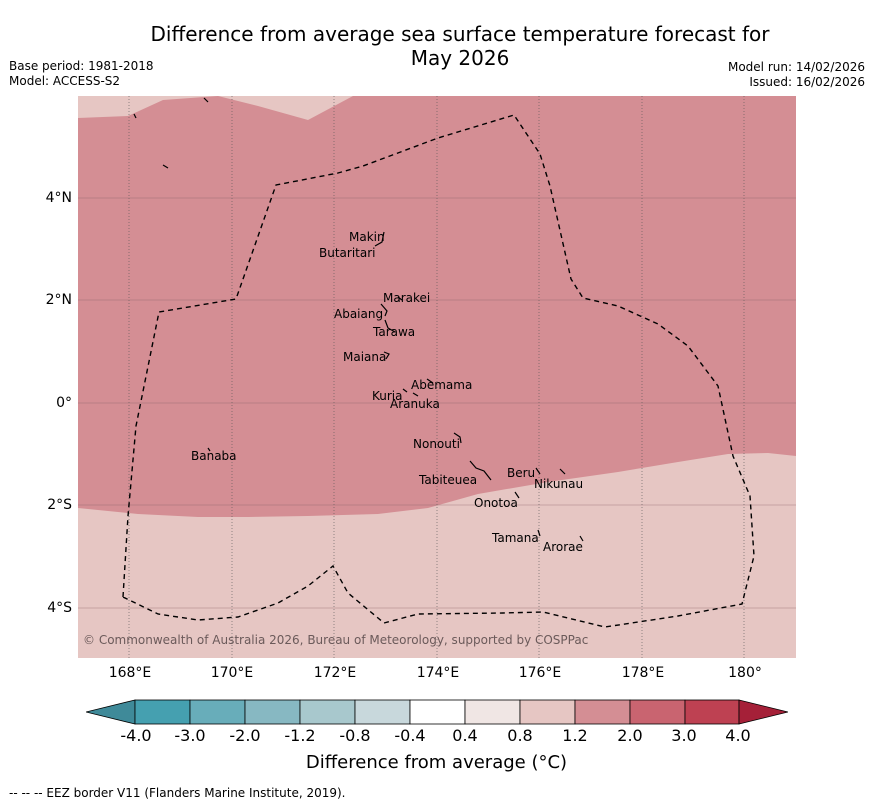 The image size is (873, 804). I want to click on model-run: Model run: 14/02/2026, so click(796, 67).